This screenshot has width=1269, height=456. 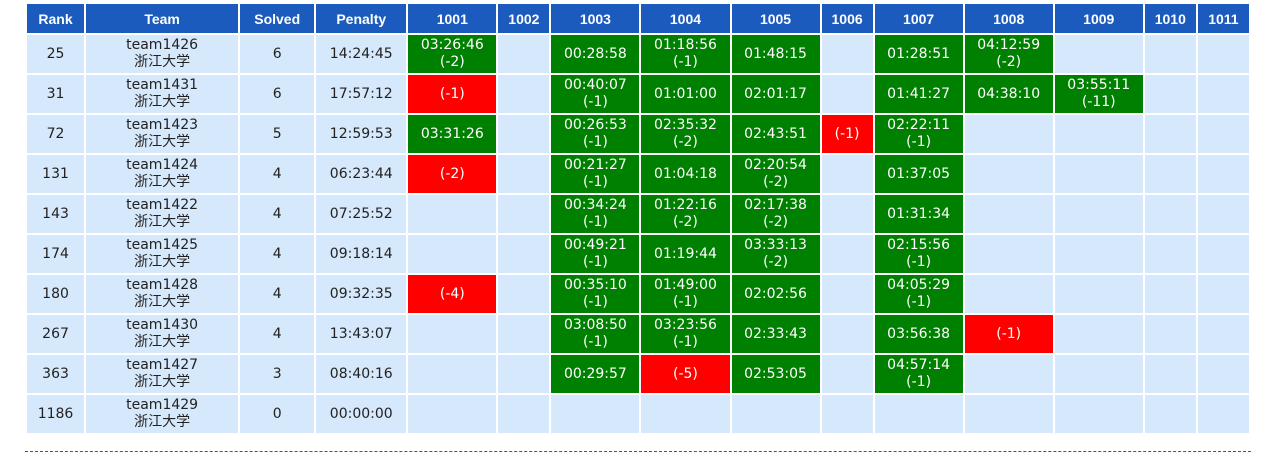 I want to click on problem-1007-accepted-cell: 04:57:14 (-1), so click(x=918, y=374).